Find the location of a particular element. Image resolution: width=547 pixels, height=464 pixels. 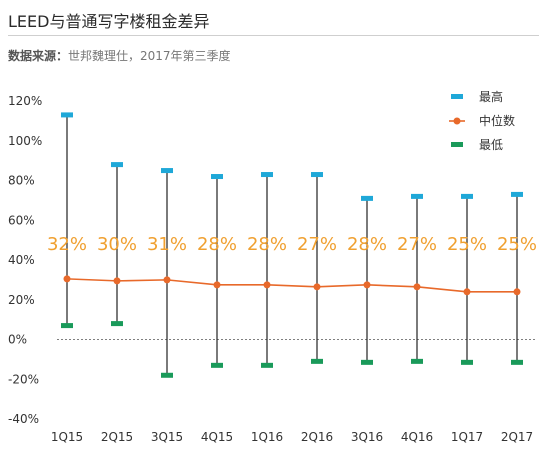

legend-low-swatch is located at coordinates (457, 144).